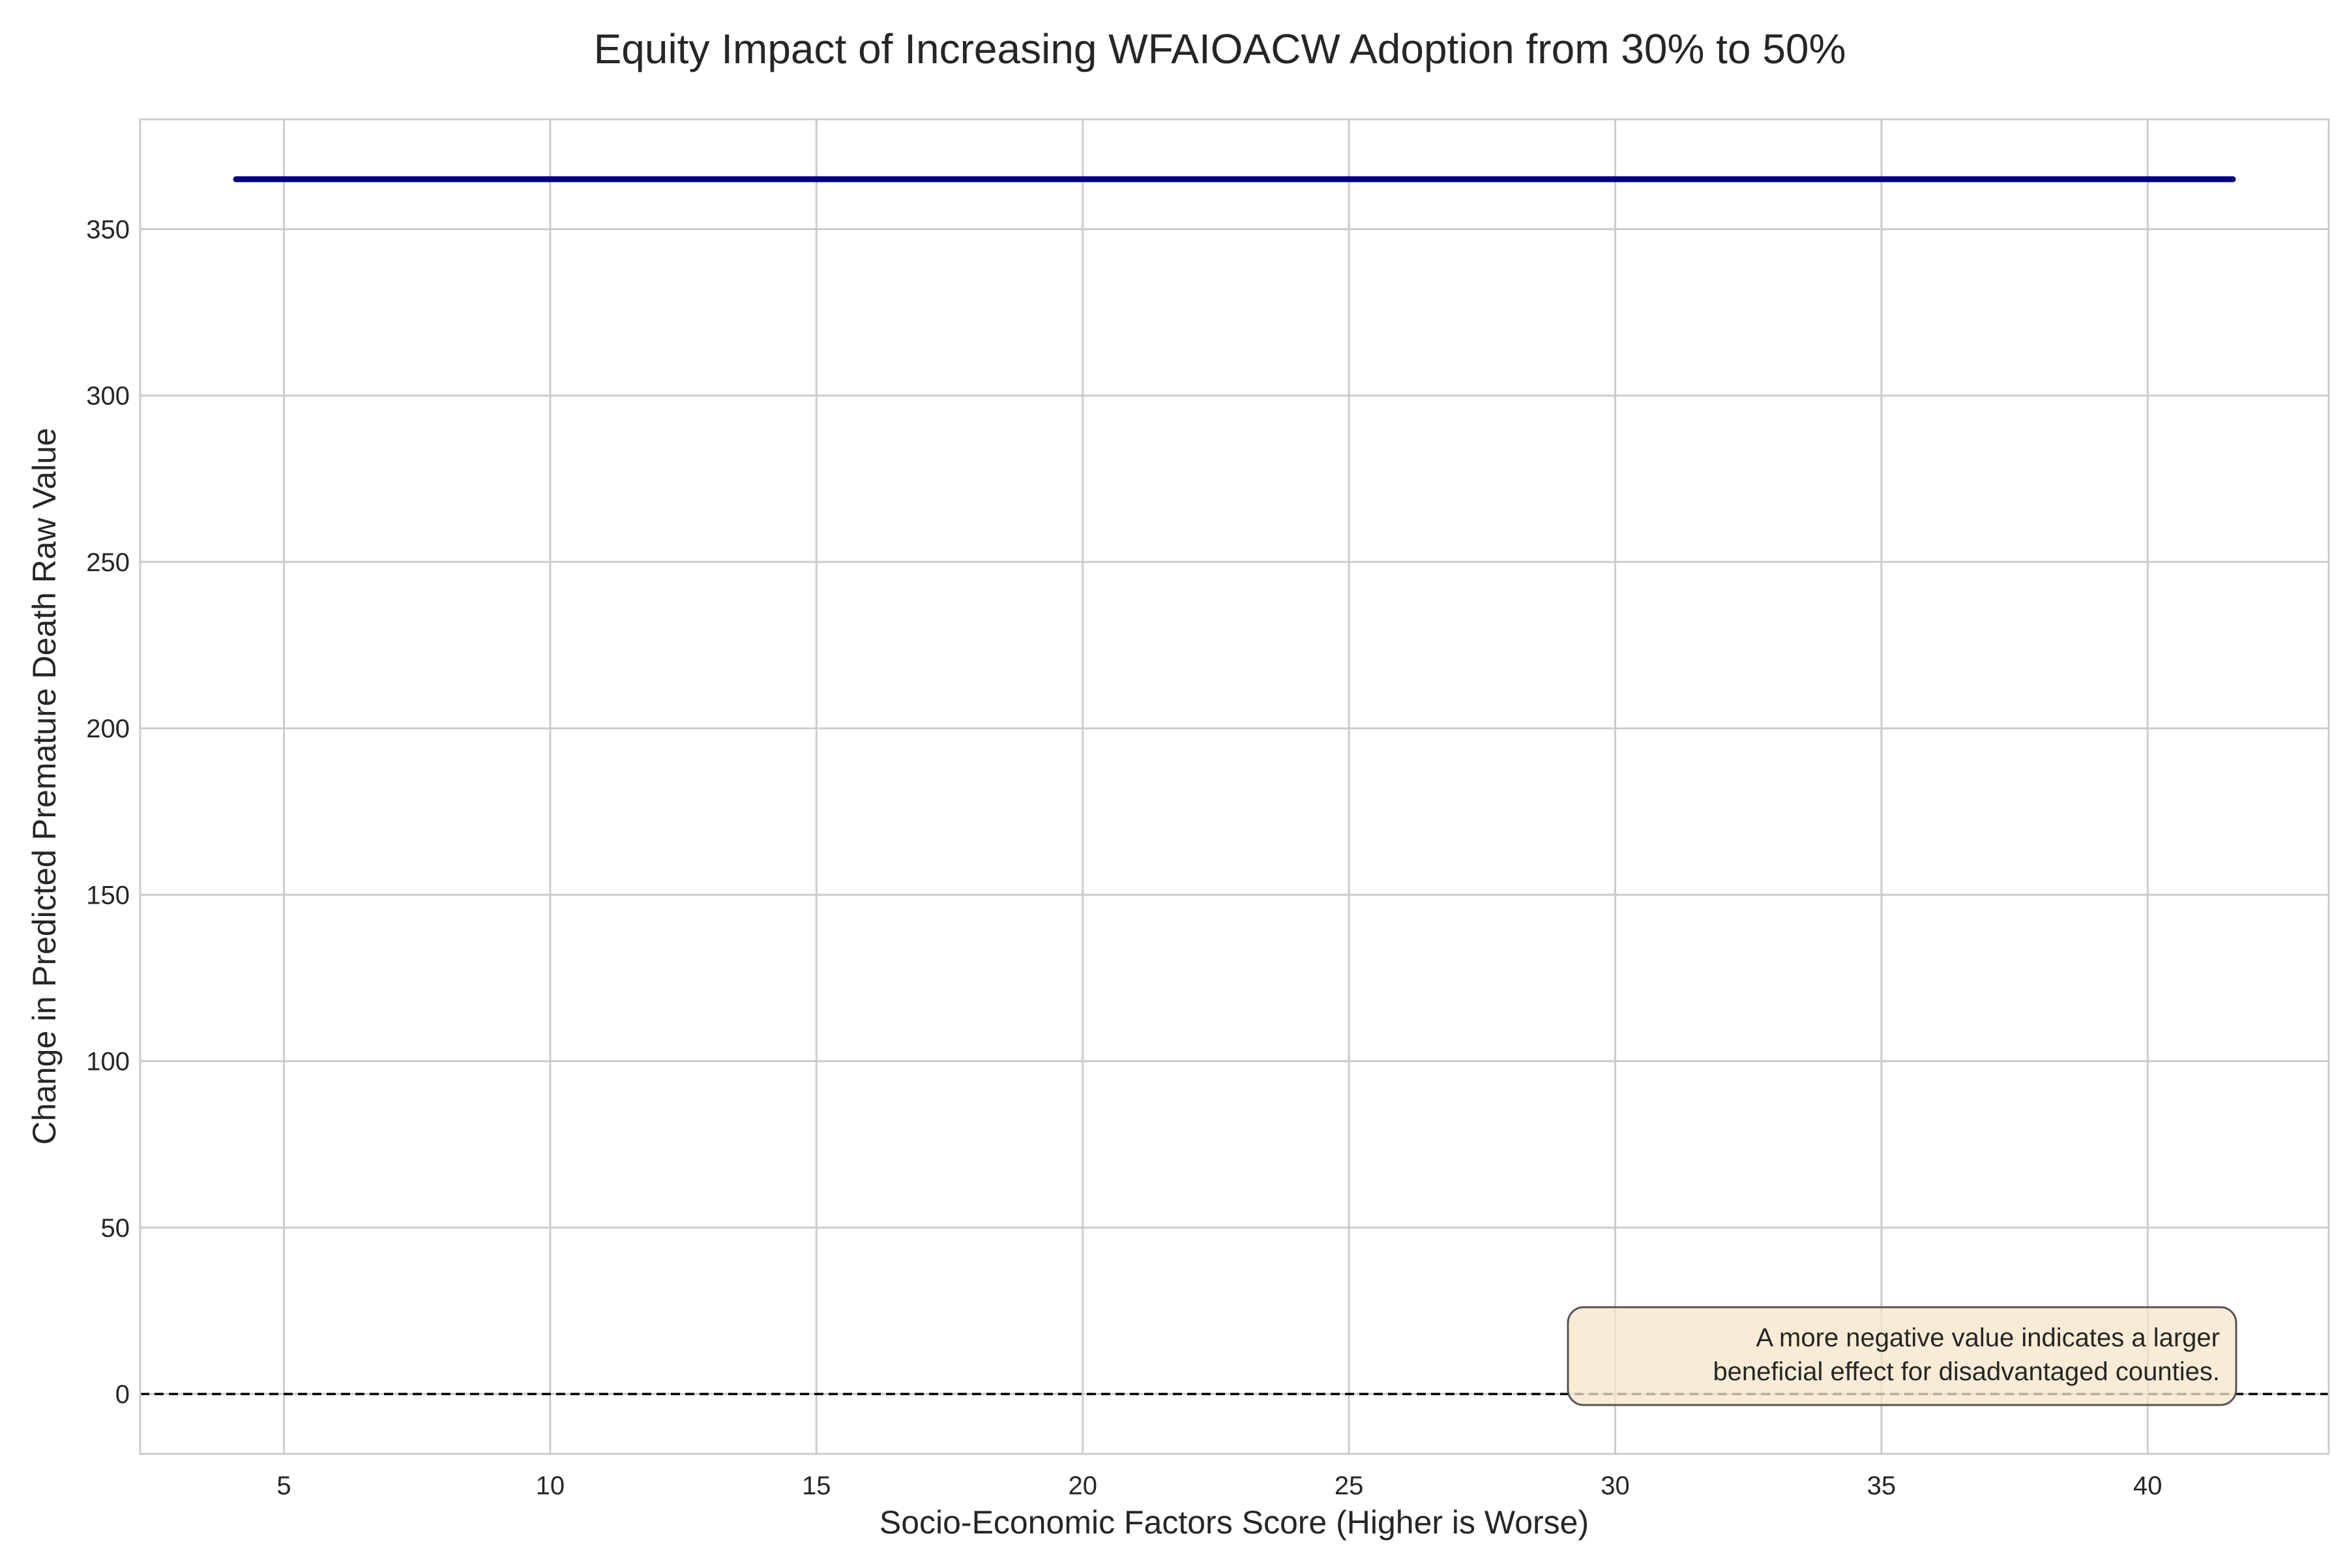 Image resolution: width=2347 pixels, height=1568 pixels. What do you see at coordinates (1349, 1486) in the screenshot?
I see `x-tick-label: 25` at bounding box center [1349, 1486].